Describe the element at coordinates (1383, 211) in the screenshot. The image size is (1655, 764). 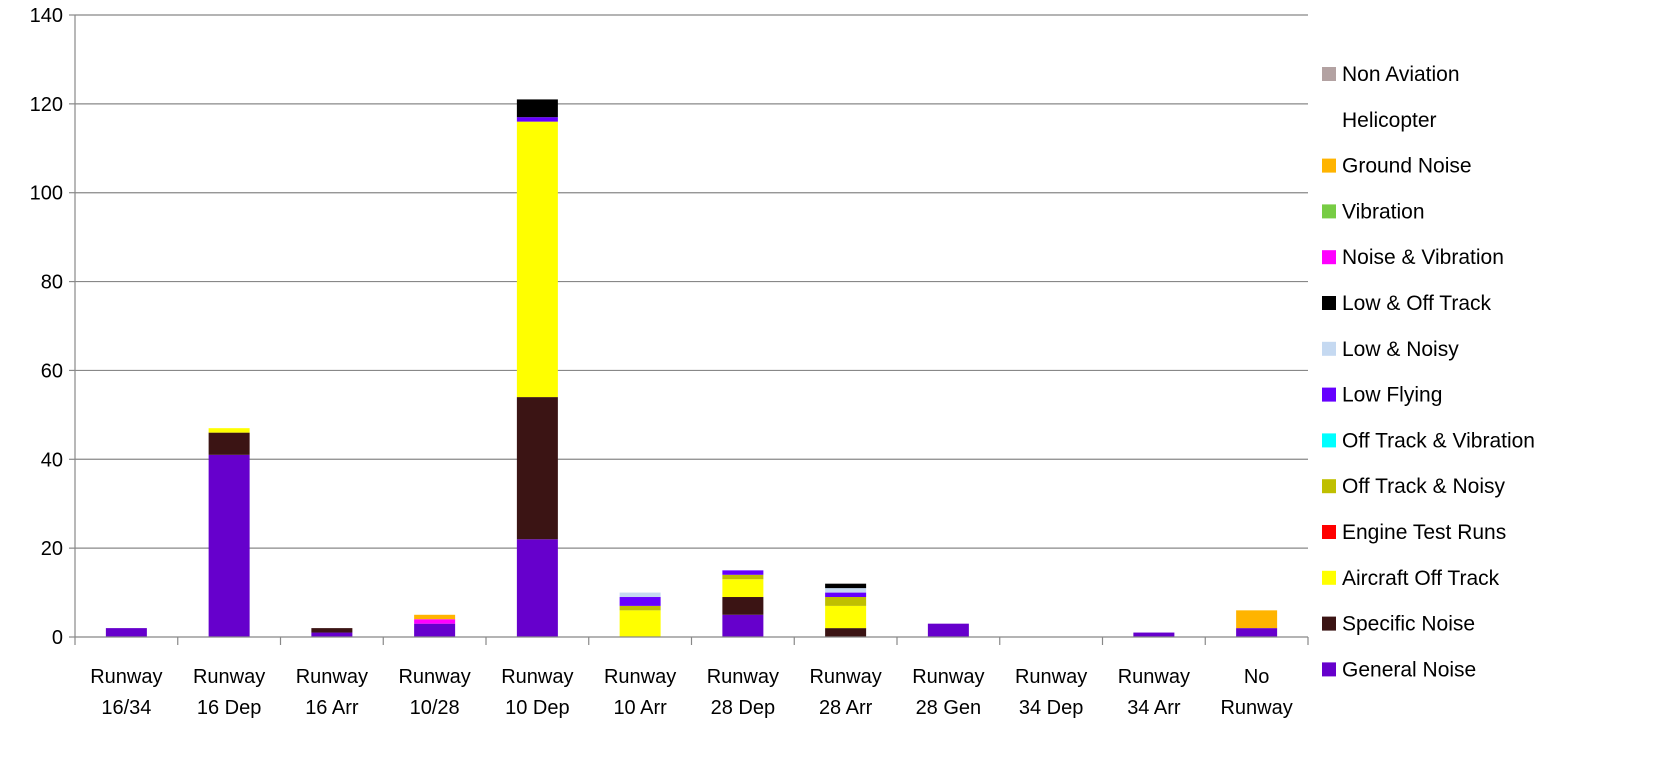
I see `legend-label-vibration: Vibration` at that location.